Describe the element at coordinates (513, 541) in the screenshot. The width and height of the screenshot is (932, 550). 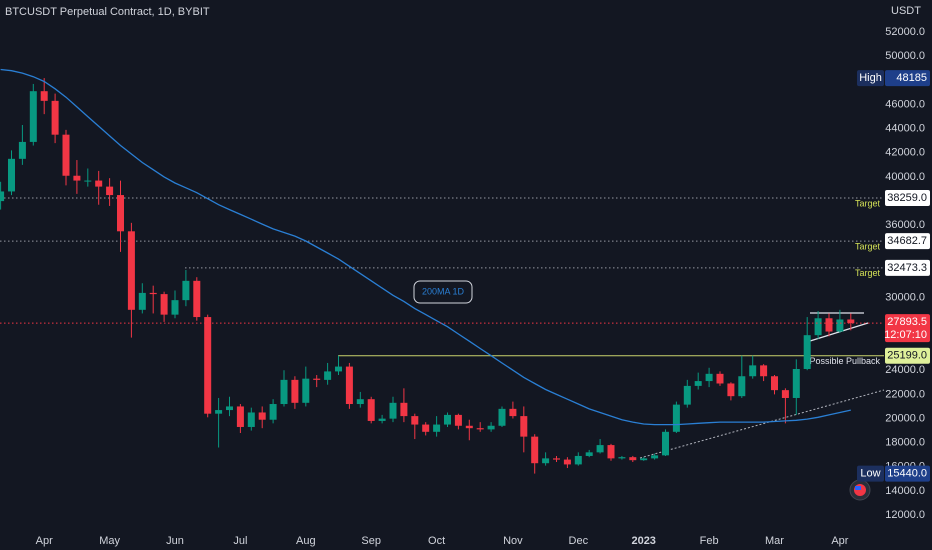
I see `x-tick-label: Nov` at that location.